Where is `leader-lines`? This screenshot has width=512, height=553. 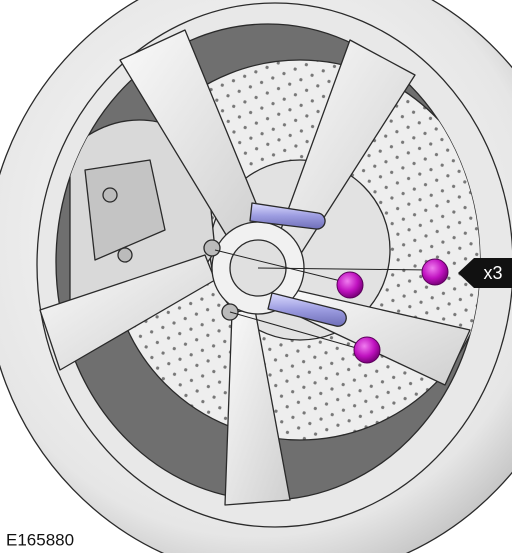
leader-lines is located at coordinates (322, 299).